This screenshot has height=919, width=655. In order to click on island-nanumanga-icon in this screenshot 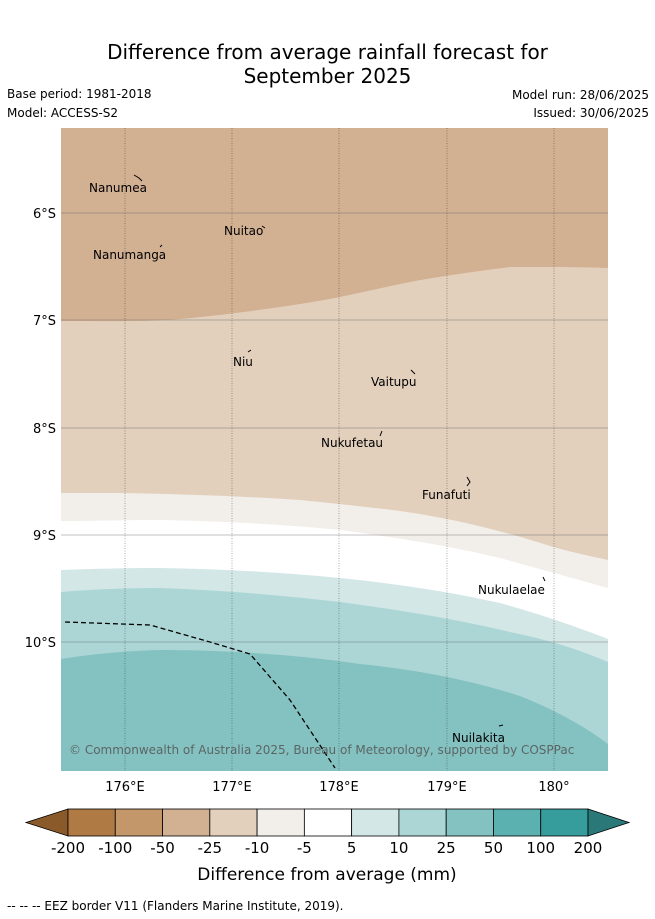, I will do `click(161, 246)`.